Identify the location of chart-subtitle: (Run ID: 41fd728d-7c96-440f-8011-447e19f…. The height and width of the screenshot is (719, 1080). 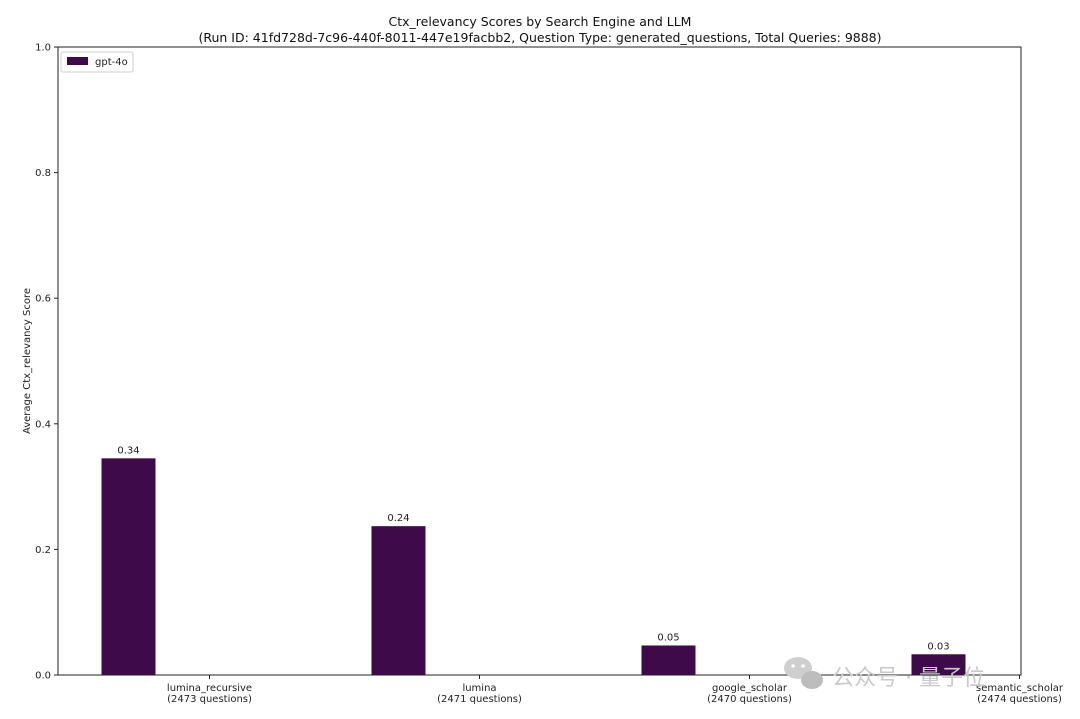
(539, 37).